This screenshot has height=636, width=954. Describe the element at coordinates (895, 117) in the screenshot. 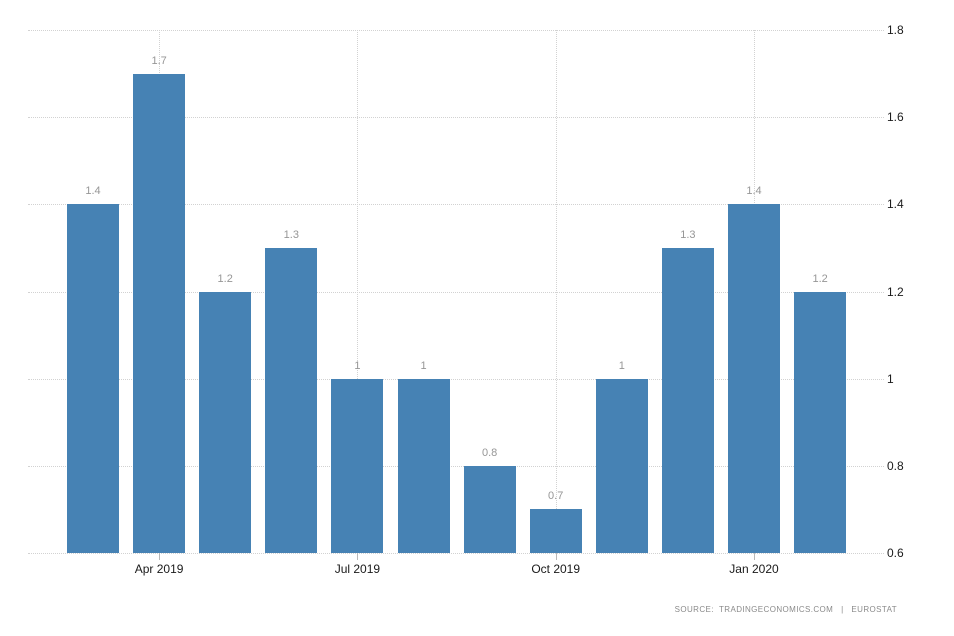

I see `y-axis-tick-label: 1.6` at that location.